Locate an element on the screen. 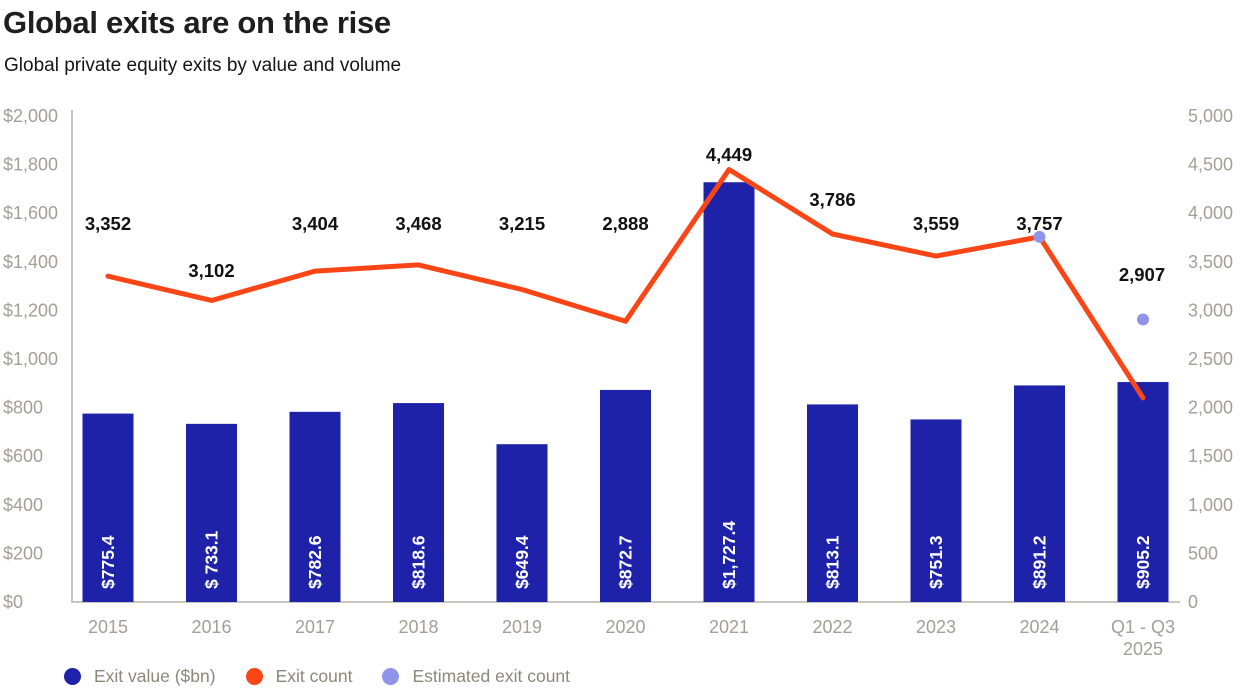 The width and height of the screenshot is (1256, 696). bar-value-label: $1,727.4 is located at coordinates (729, 555).